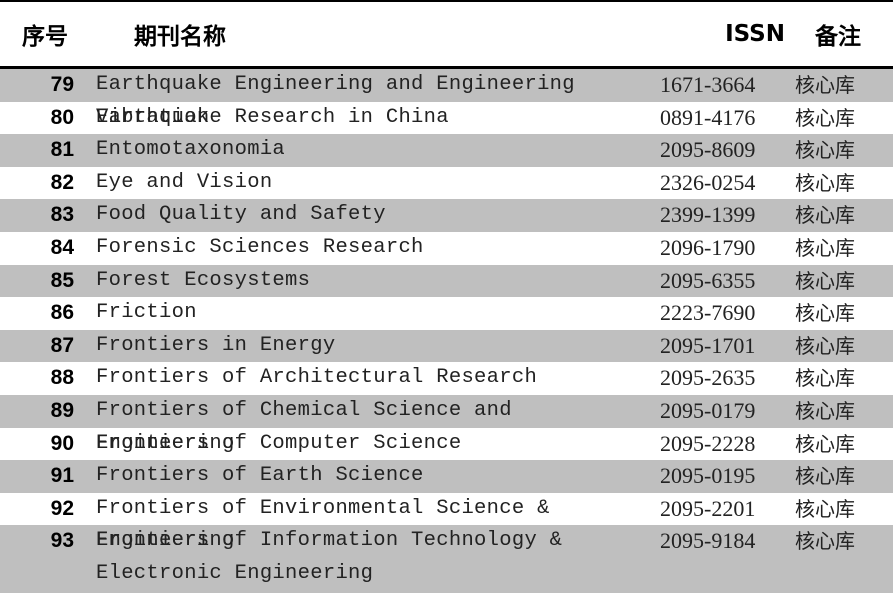 The image size is (893, 593). I want to click on cell-journal-name: Frontiers of Earth Science, so click(260, 476).